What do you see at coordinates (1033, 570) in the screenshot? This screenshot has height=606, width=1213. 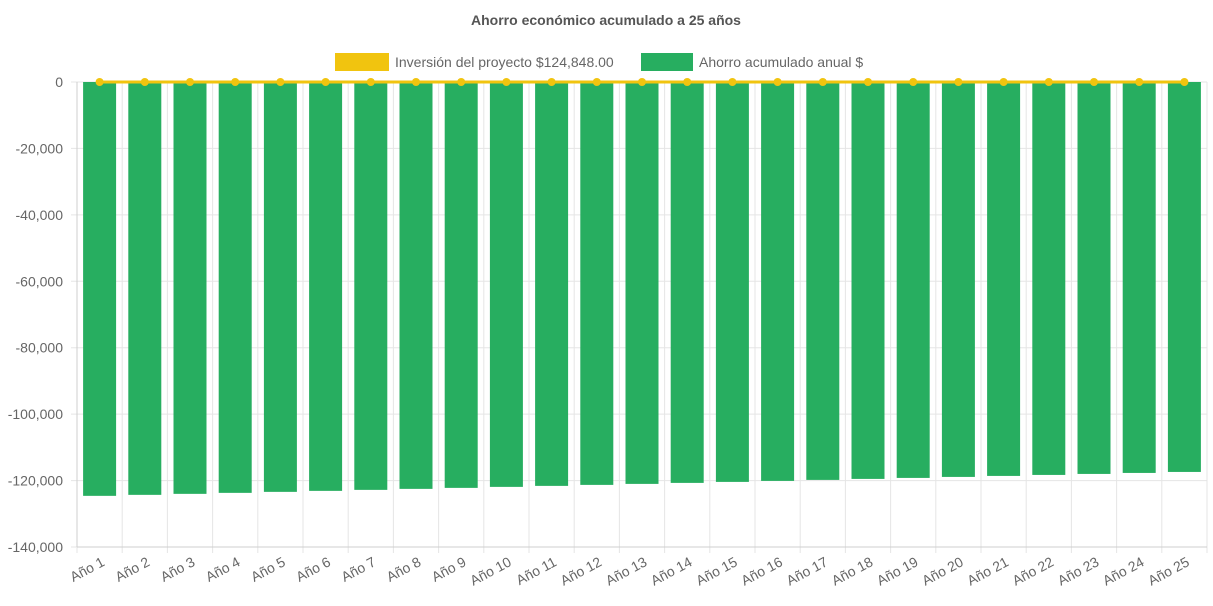 I see `x-tick-label: Año 22` at bounding box center [1033, 570].